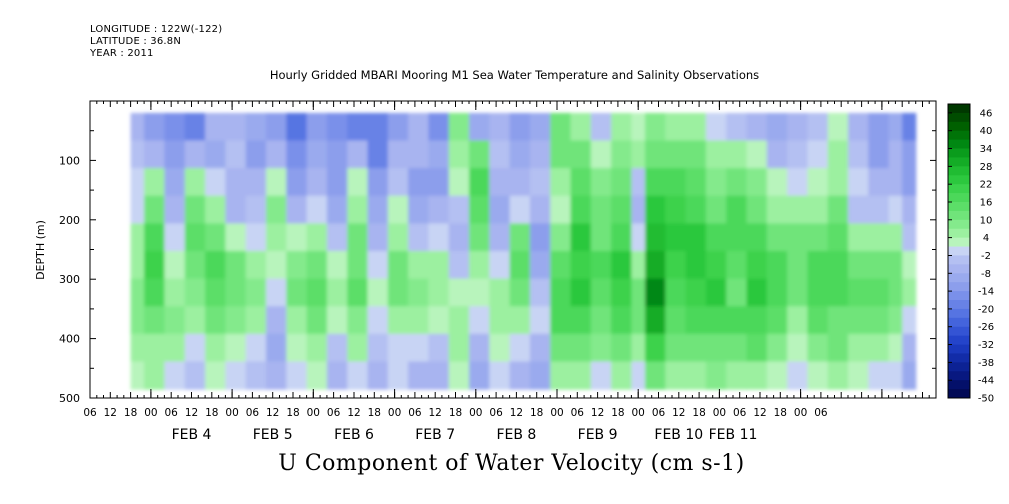  Describe the element at coordinates (69, 160) in the screenshot. I see `y-tick-label: 100` at that location.